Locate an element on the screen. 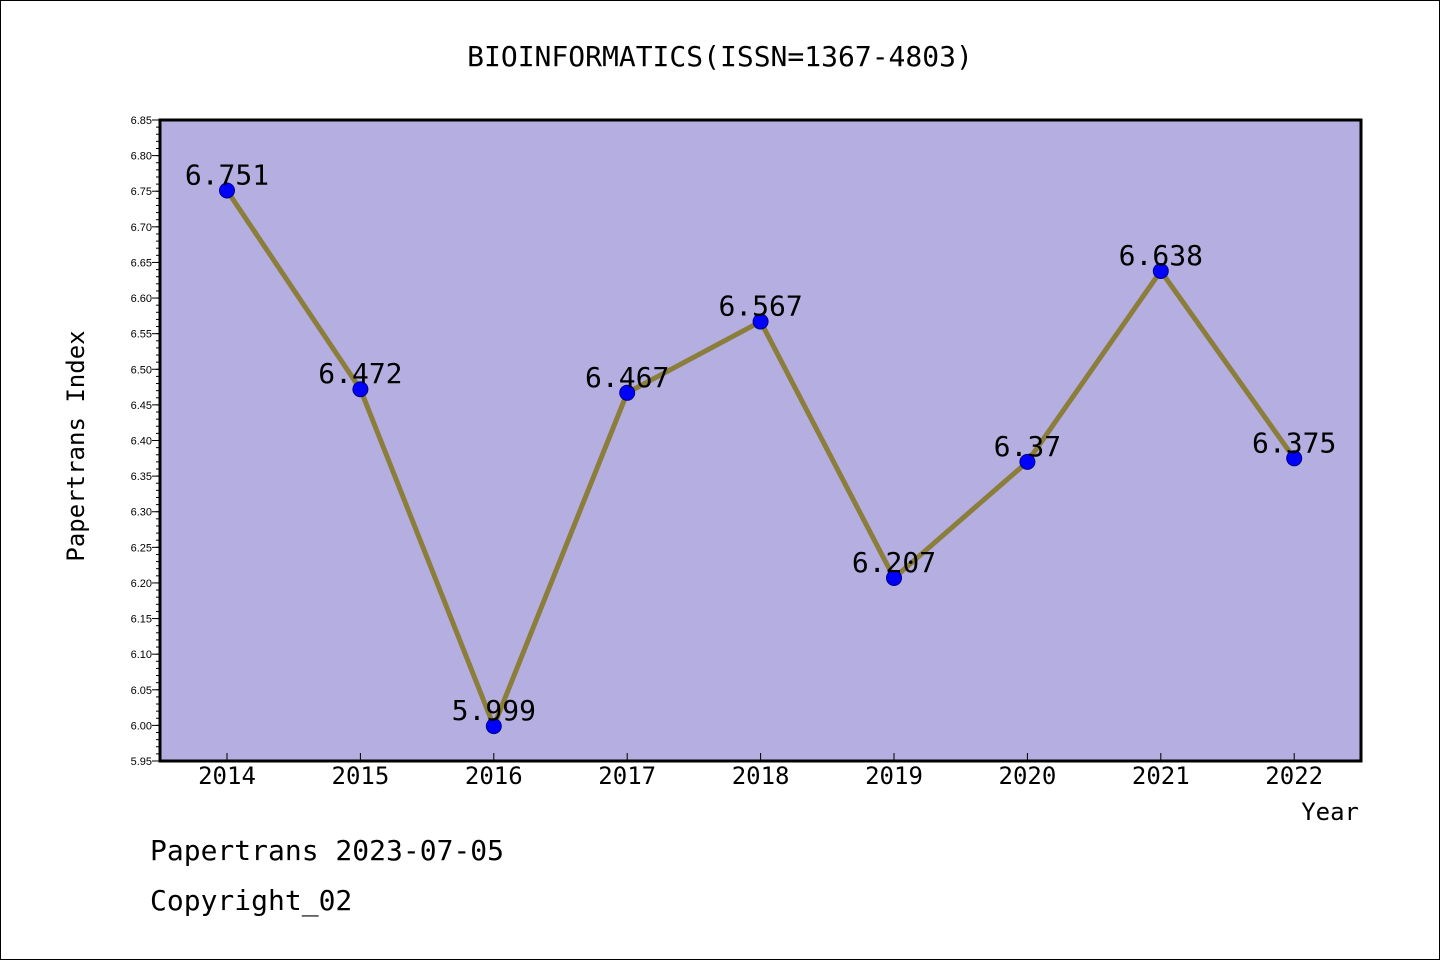  y-tick-label: 6.70 is located at coordinates (141, 228).